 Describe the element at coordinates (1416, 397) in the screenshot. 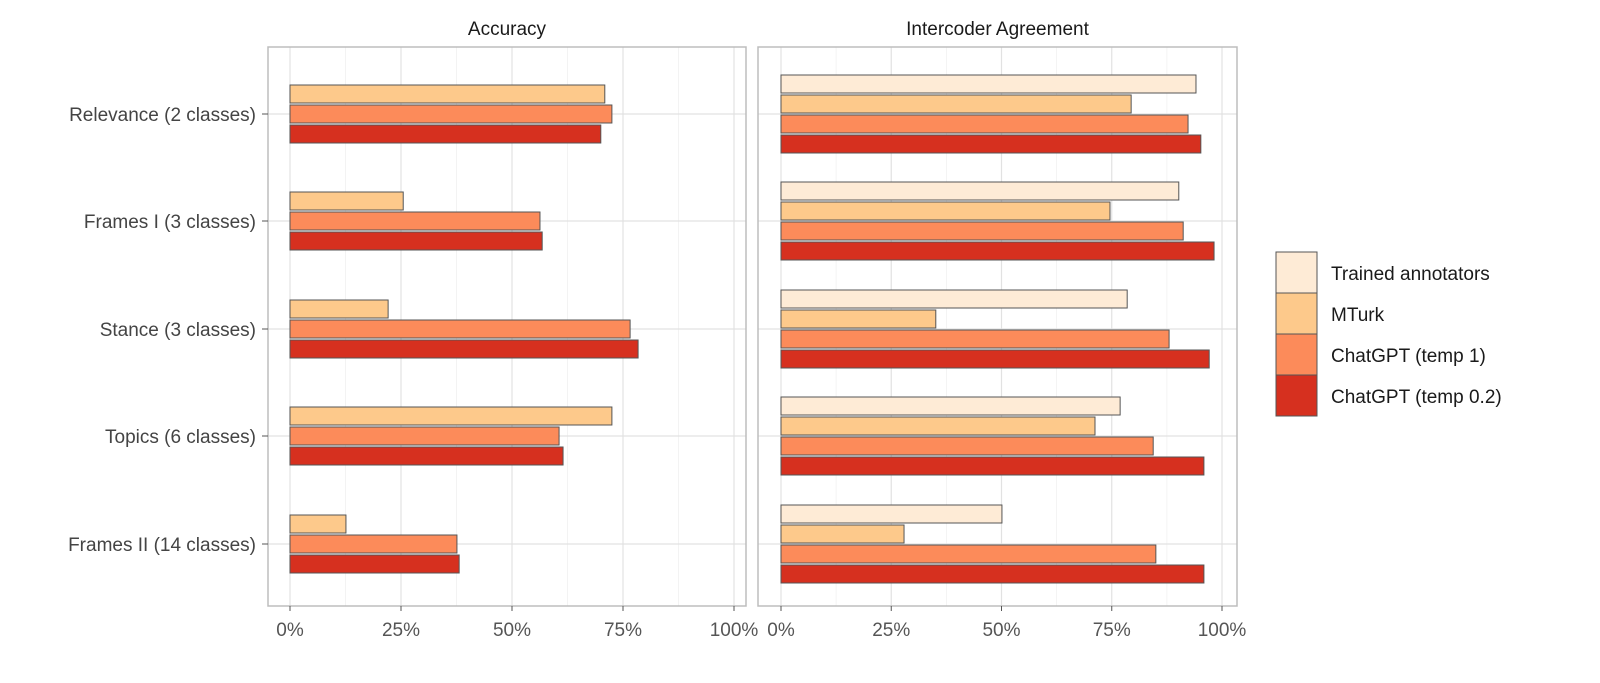

I see `legend-label: ChatGPT (temp 0.2)` at that location.